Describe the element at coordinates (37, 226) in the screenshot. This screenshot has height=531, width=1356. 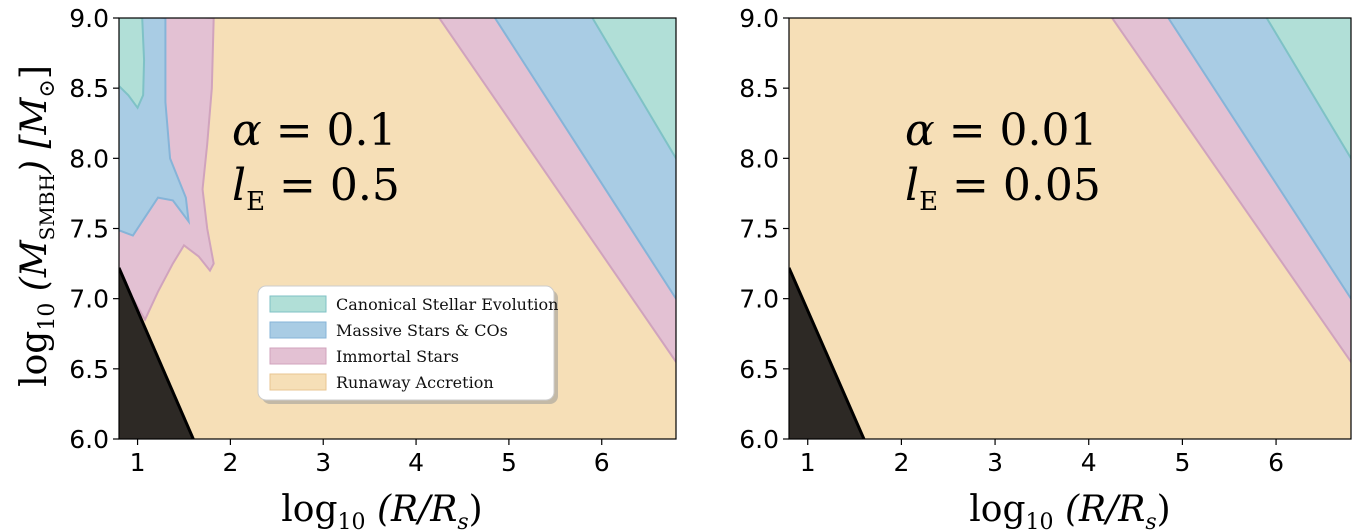
I see `left-y-axis-label: log10 (MSMBH) [M⊙]` at that location.